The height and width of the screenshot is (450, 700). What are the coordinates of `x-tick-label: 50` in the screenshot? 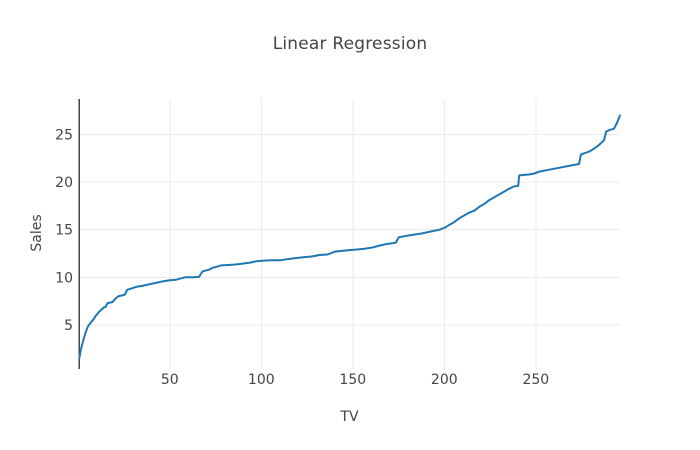 It's located at (170, 380).